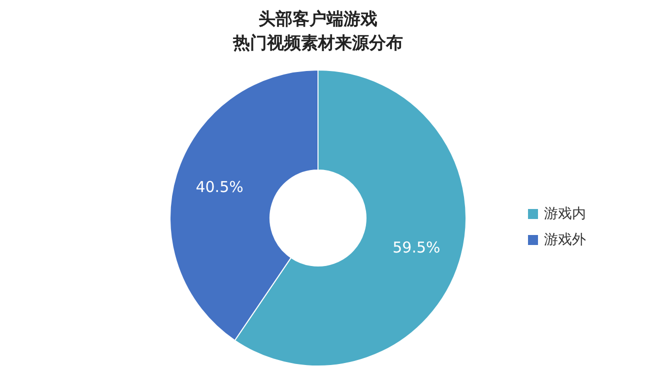 The height and width of the screenshot is (388, 650). I want to click on data-label: 40.5%, so click(220, 187).